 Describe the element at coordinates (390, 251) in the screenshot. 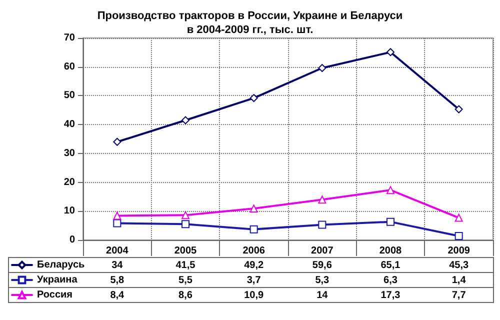

I see `x-tick-label: 2008` at that location.